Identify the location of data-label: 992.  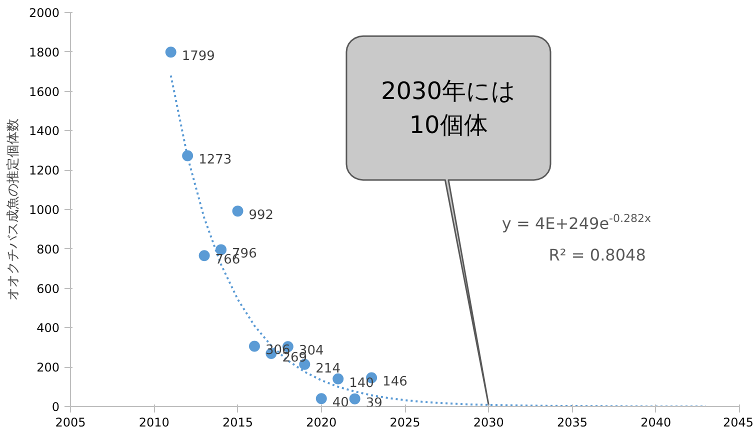
(261, 216).